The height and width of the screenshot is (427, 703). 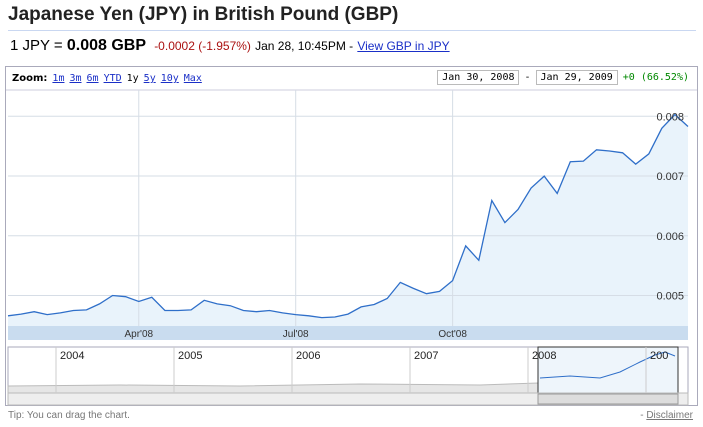 I want to click on year-label: 2005, so click(x=190, y=356).